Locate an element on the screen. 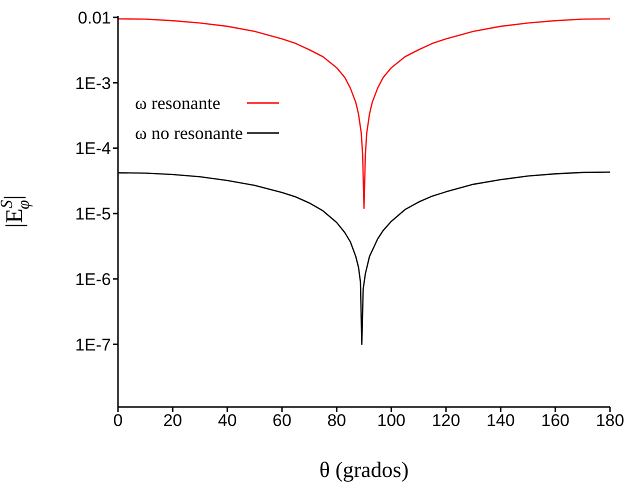 The image size is (627, 489). y-tick-label: 1E-5 is located at coordinates (93, 214).